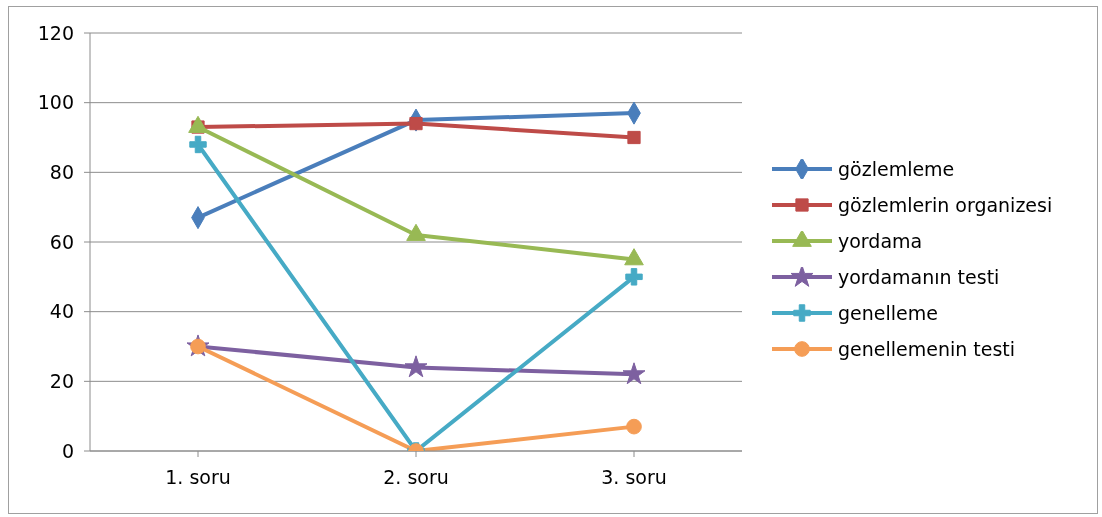 This screenshot has height=517, width=1102. What do you see at coordinates (880, 240) in the screenshot?
I see `legend-label: yordama` at bounding box center [880, 240].